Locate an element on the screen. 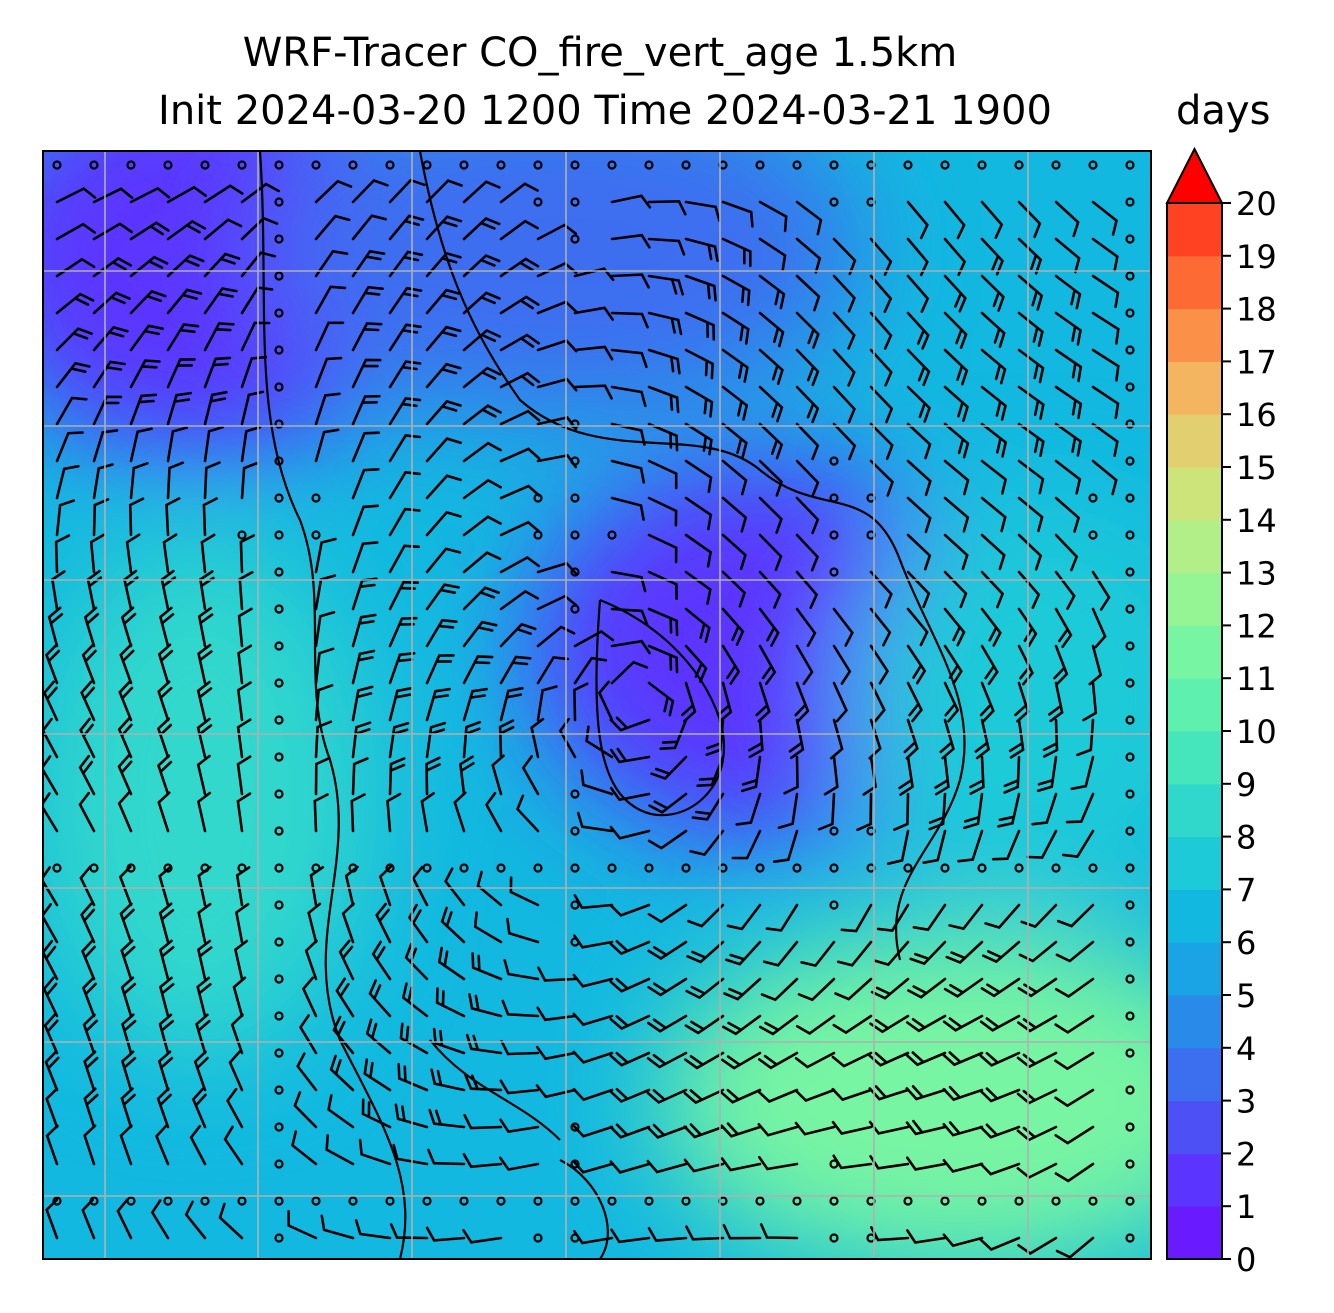 Image resolution: width=1334 pixels, height=1313 pixels. coastline is located at coordinates (495, 1090).